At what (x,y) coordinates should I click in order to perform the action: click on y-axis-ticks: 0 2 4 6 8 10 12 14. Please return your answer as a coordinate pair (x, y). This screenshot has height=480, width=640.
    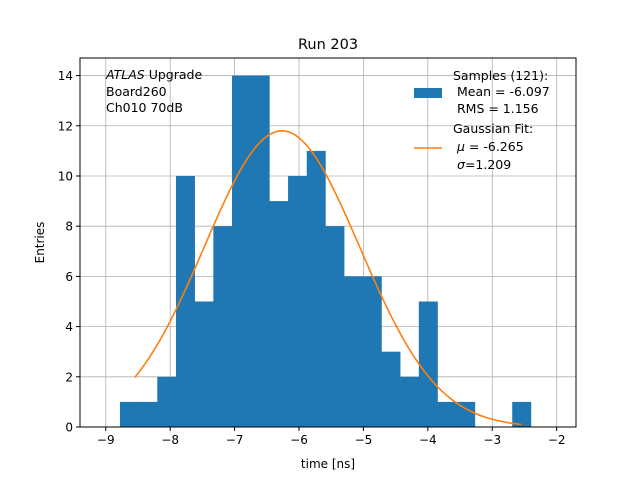
    Looking at the image, I should click on (69, 252).